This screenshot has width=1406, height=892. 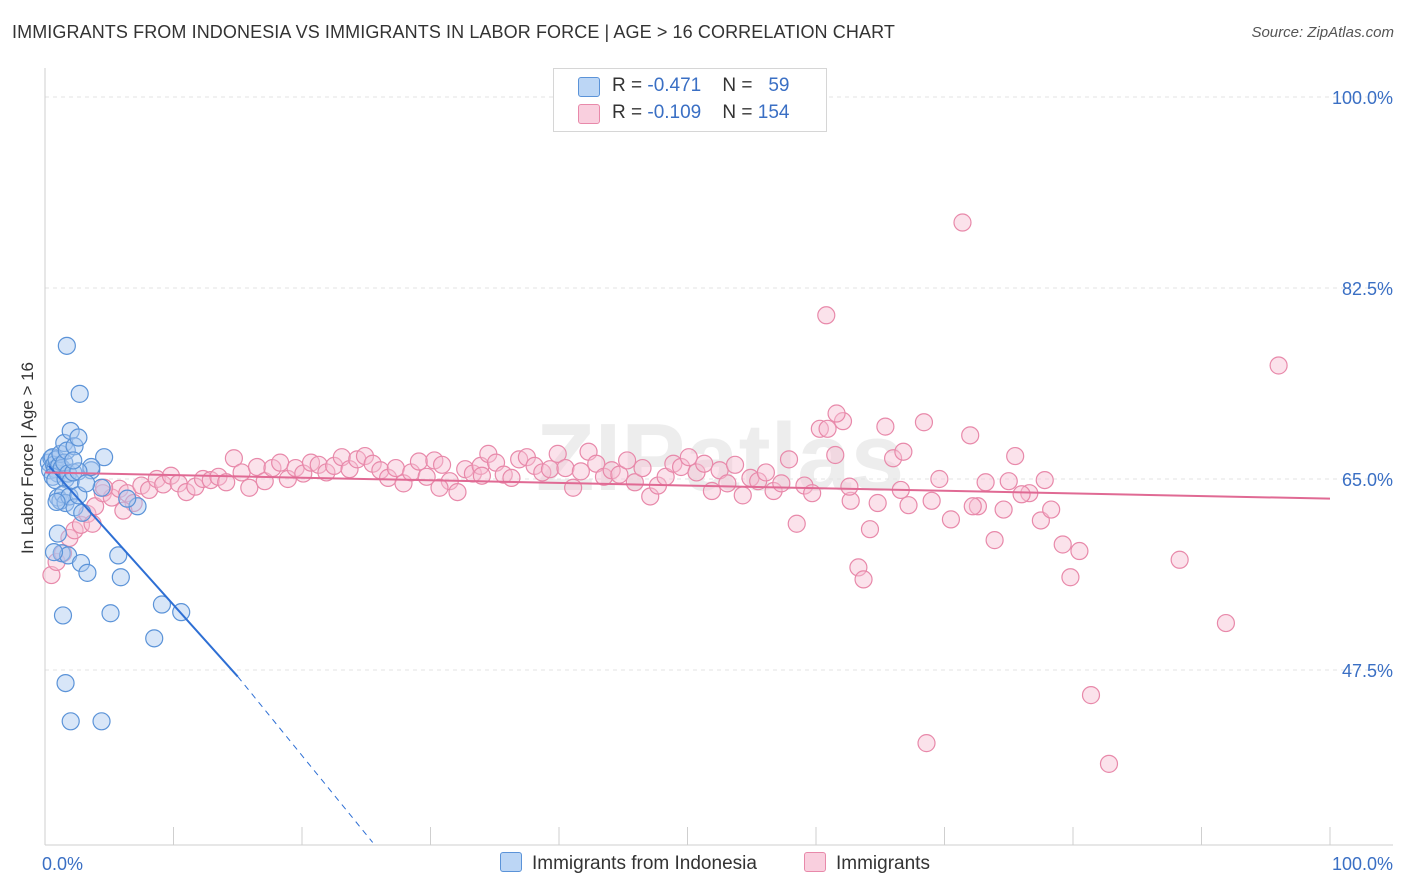 What do you see at coordinates (690, 100) in the screenshot?
I see `correlation-legend: R = -0.471 N = 59 R = -0.109 N = 154` at bounding box center [690, 100].